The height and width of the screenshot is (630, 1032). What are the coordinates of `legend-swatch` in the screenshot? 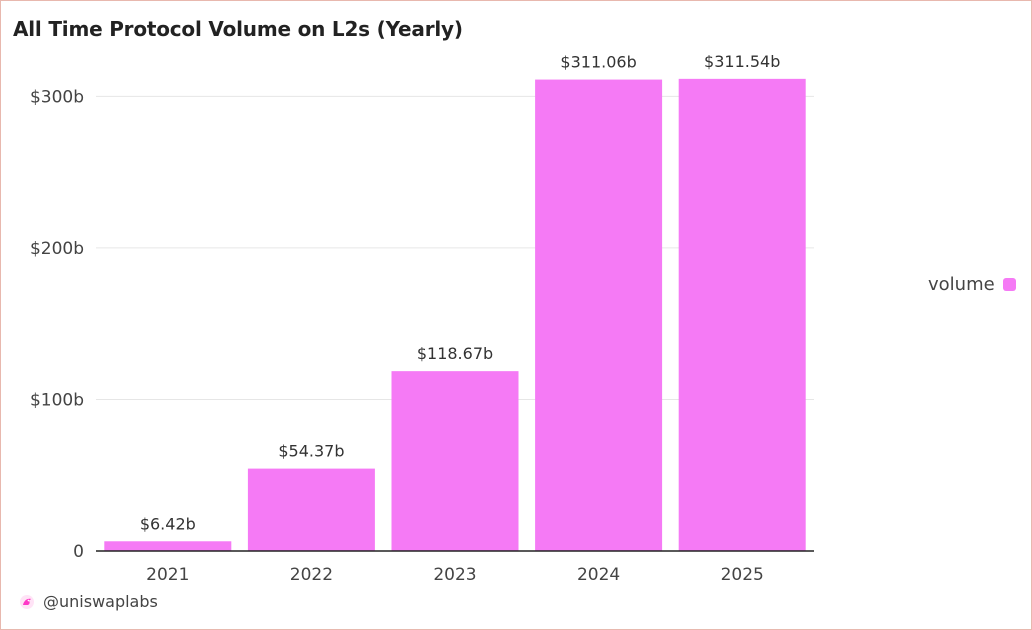 It's located at (1009, 284).